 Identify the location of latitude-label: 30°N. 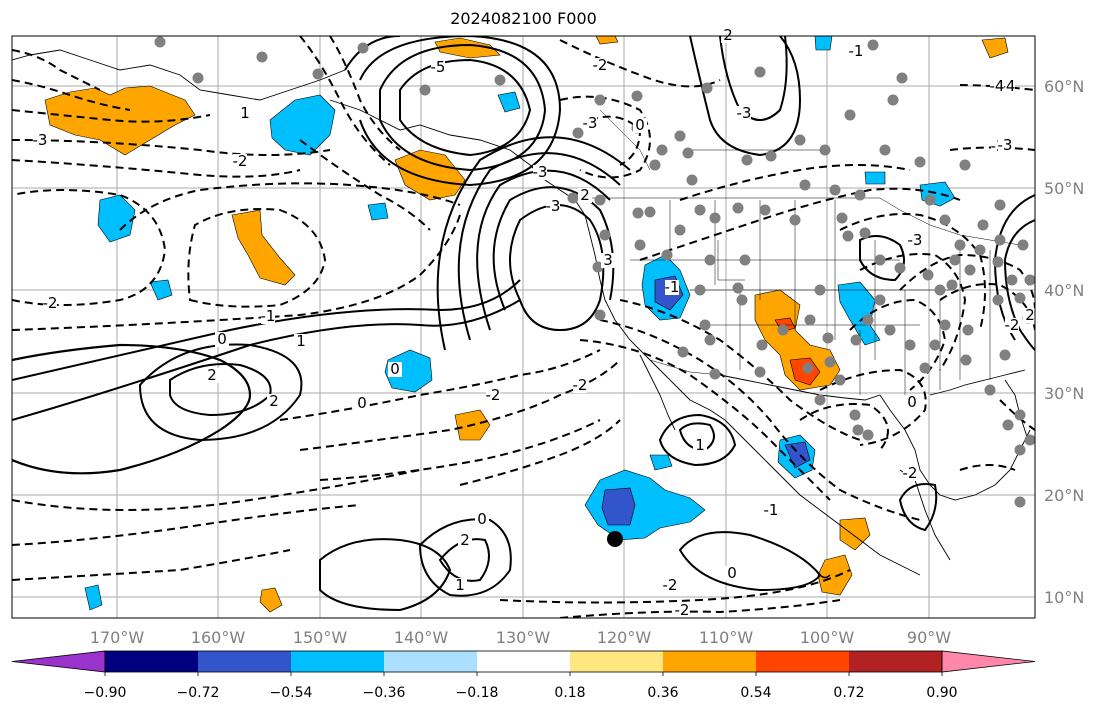
(1064, 393).